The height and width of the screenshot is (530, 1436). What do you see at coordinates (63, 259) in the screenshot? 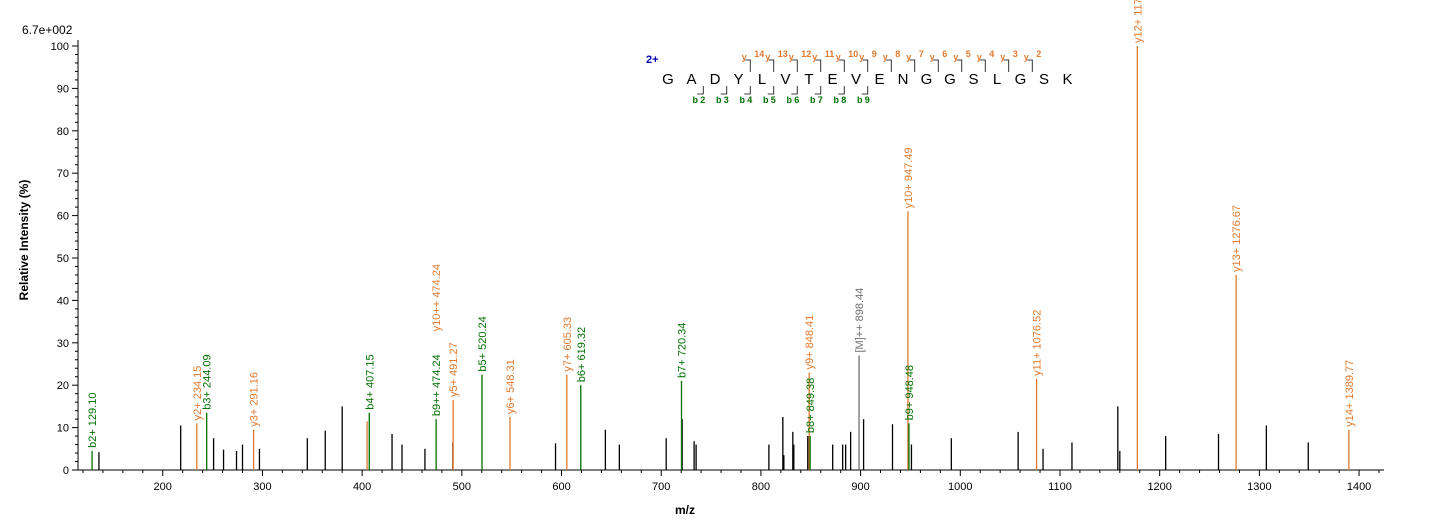
I see `y-tick-label: 50` at bounding box center [63, 259].